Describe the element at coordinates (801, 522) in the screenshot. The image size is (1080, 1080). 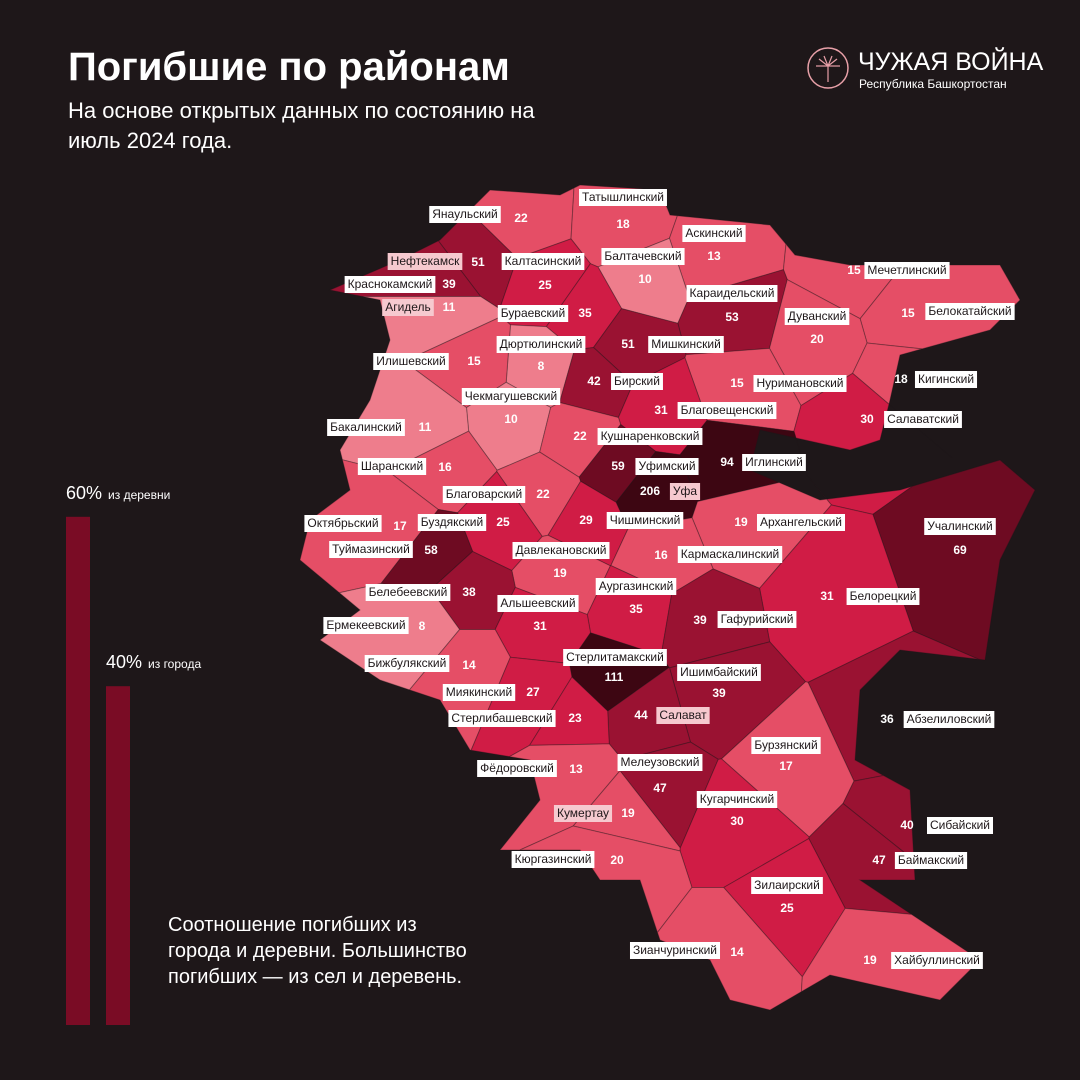
I see `district-label: Архангельский` at that location.